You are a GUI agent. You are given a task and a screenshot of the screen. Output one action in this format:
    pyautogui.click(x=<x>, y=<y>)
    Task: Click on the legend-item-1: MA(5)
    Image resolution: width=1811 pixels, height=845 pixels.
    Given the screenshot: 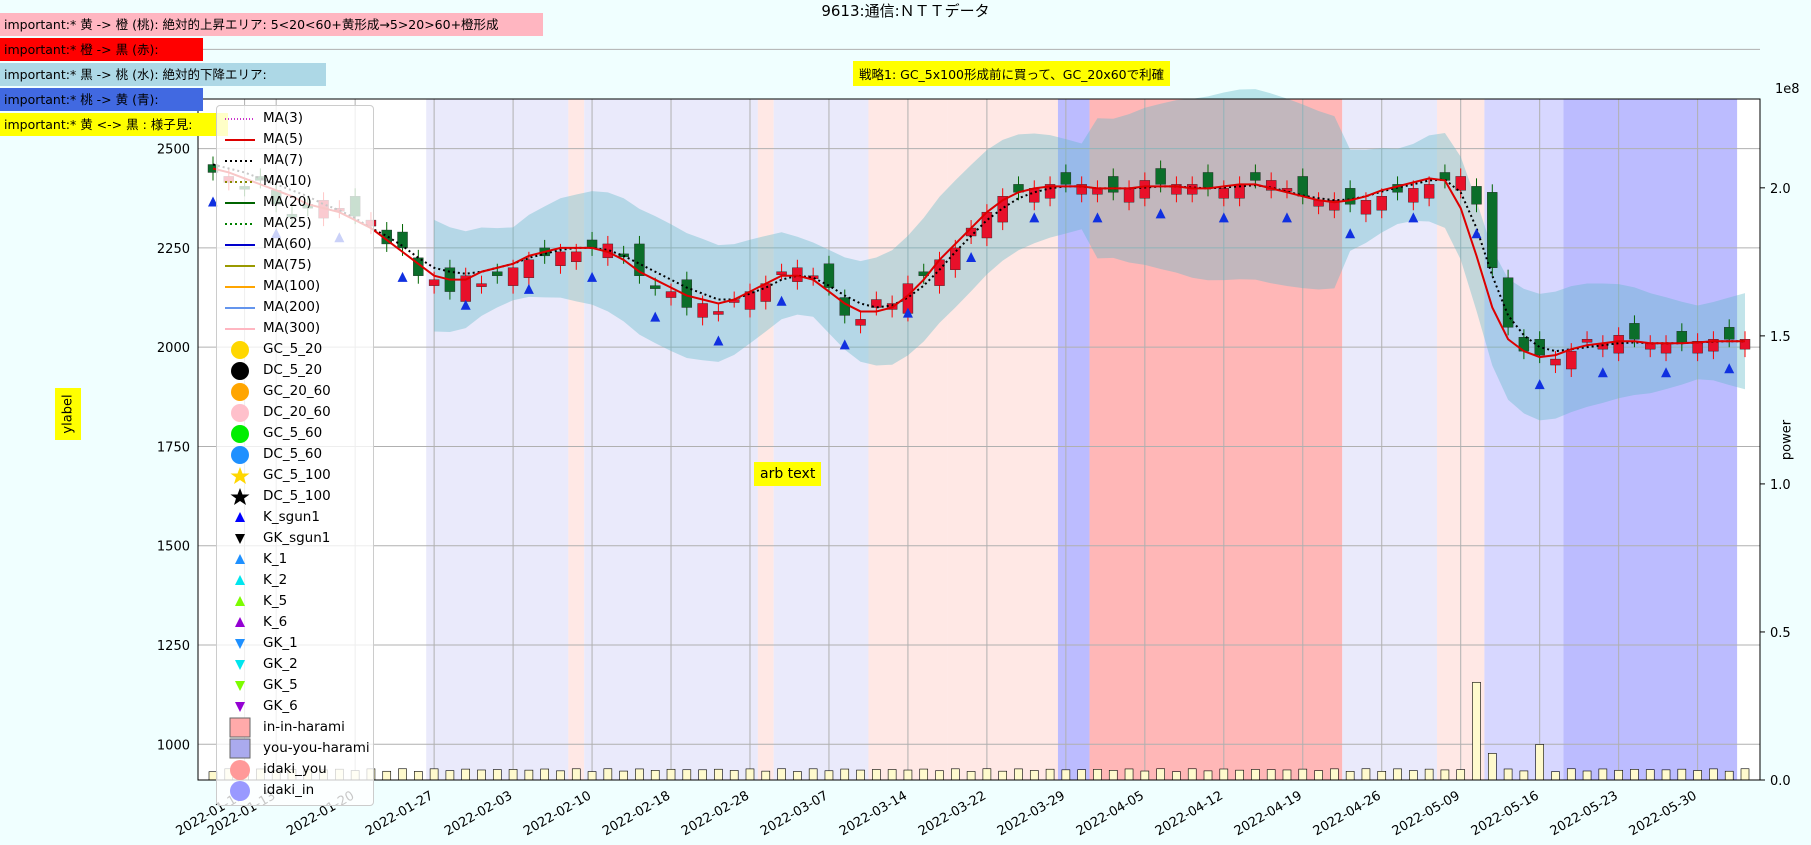 What is the action you would take?
    pyautogui.click(x=295, y=139)
    